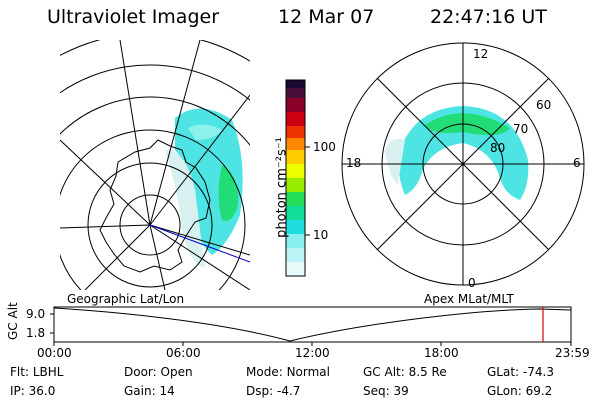 Image resolution: width=600 pixels, height=400 pixels. What do you see at coordinates (140, 372) in the screenshot?
I see `info-key-door: Door:` at bounding box center [140, 372].